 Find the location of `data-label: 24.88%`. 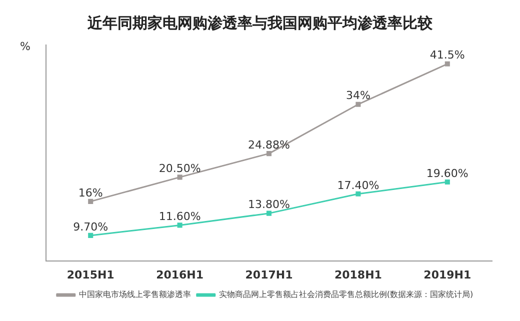

data-label: 24.88% is located at coordinates (269, 145).